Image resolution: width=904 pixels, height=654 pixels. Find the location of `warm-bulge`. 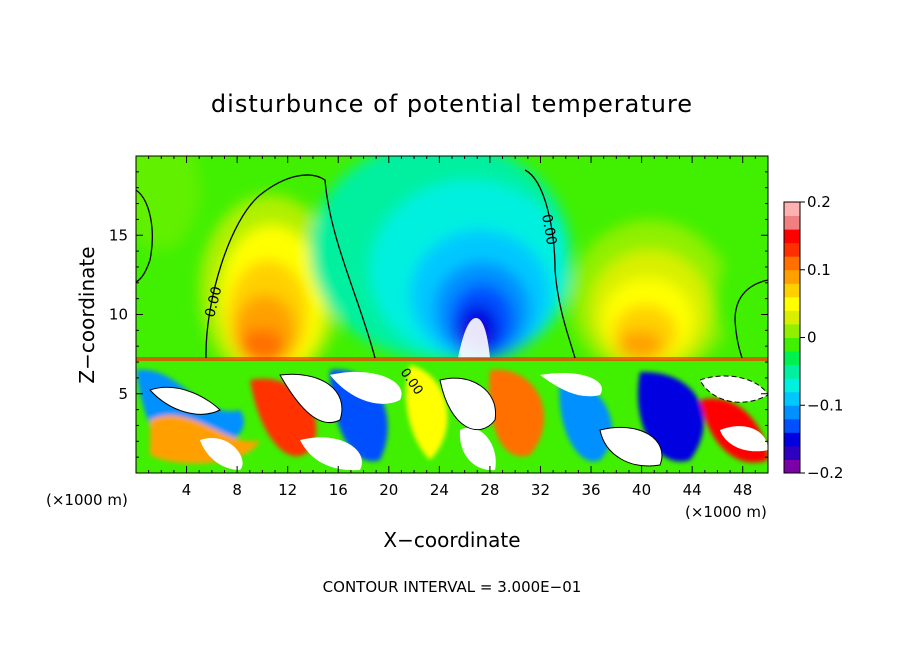

warm-bulge is located at coordinates (474, 338).